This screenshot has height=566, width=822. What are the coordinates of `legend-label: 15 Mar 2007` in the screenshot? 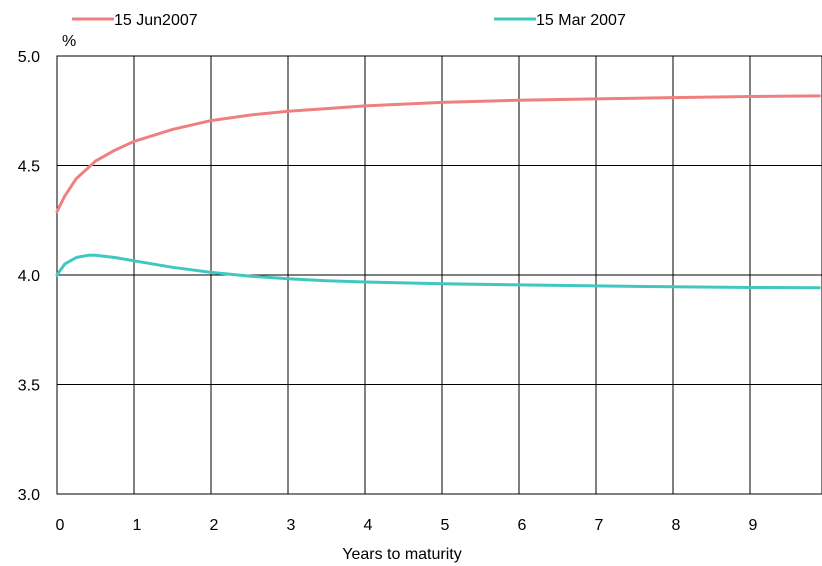 It's located at (581, 20).